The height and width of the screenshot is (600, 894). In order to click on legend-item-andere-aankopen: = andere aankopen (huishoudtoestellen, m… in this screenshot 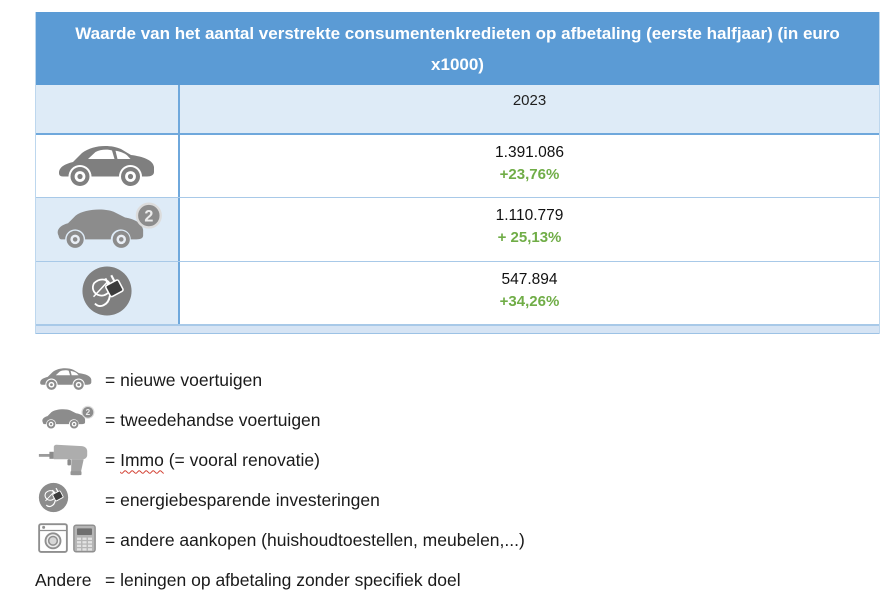, I will do `click(345, 540)`.